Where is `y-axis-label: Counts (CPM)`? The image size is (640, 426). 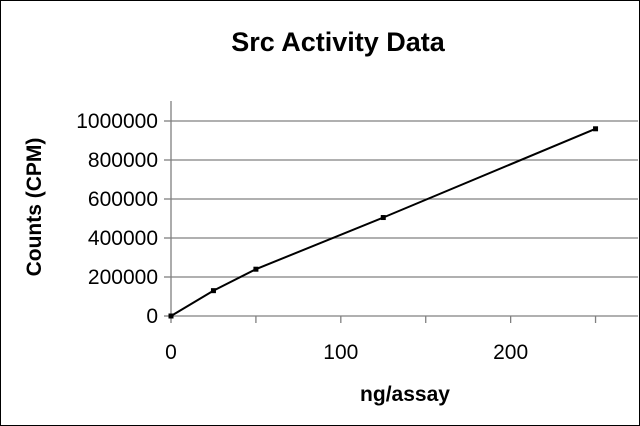
y-axis-label: Counts (CPM) is located at coordinates (34, 207).